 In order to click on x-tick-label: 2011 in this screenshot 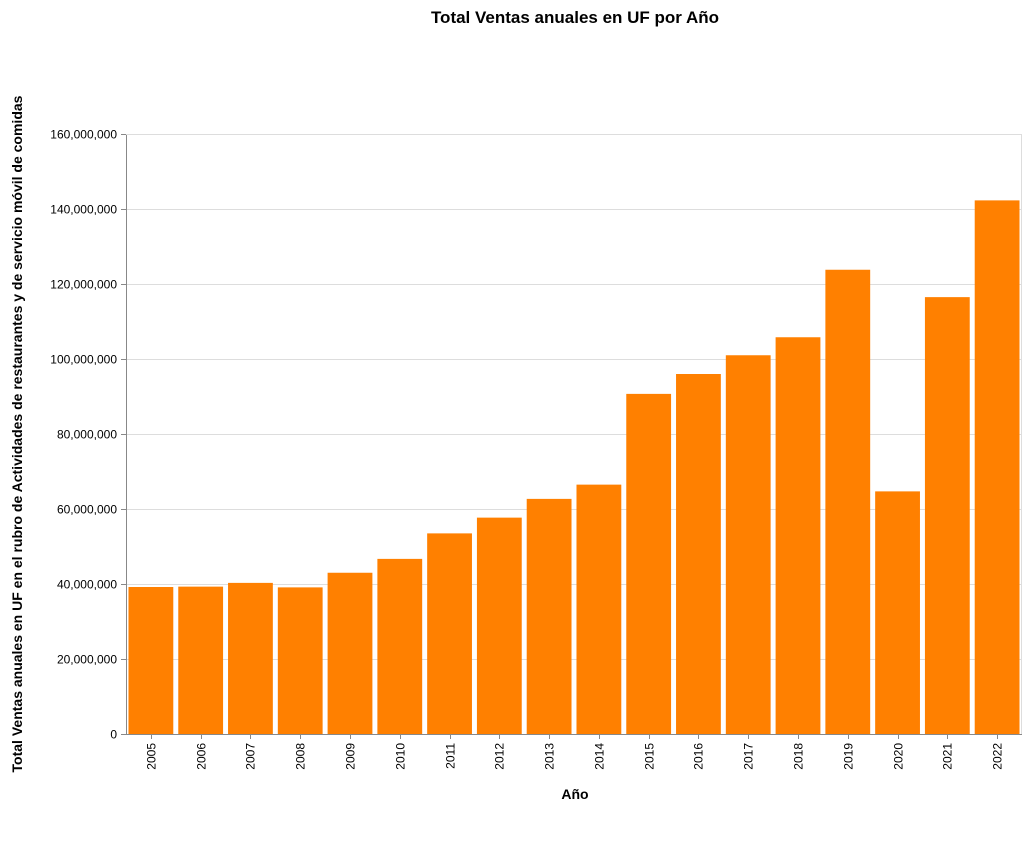, I will do `click(451, 756)`.